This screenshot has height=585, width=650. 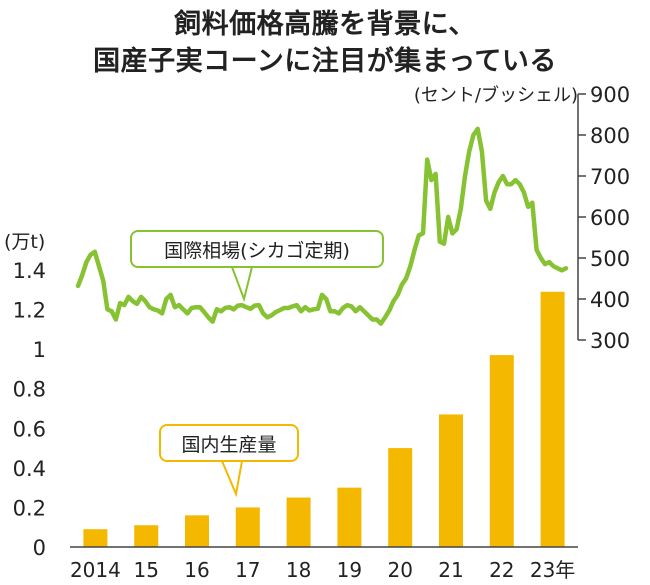 What do you see at coordinates (196, 570) in the screenshot?
I see `x-tick-label: 16` at bounding box center [196, 570].